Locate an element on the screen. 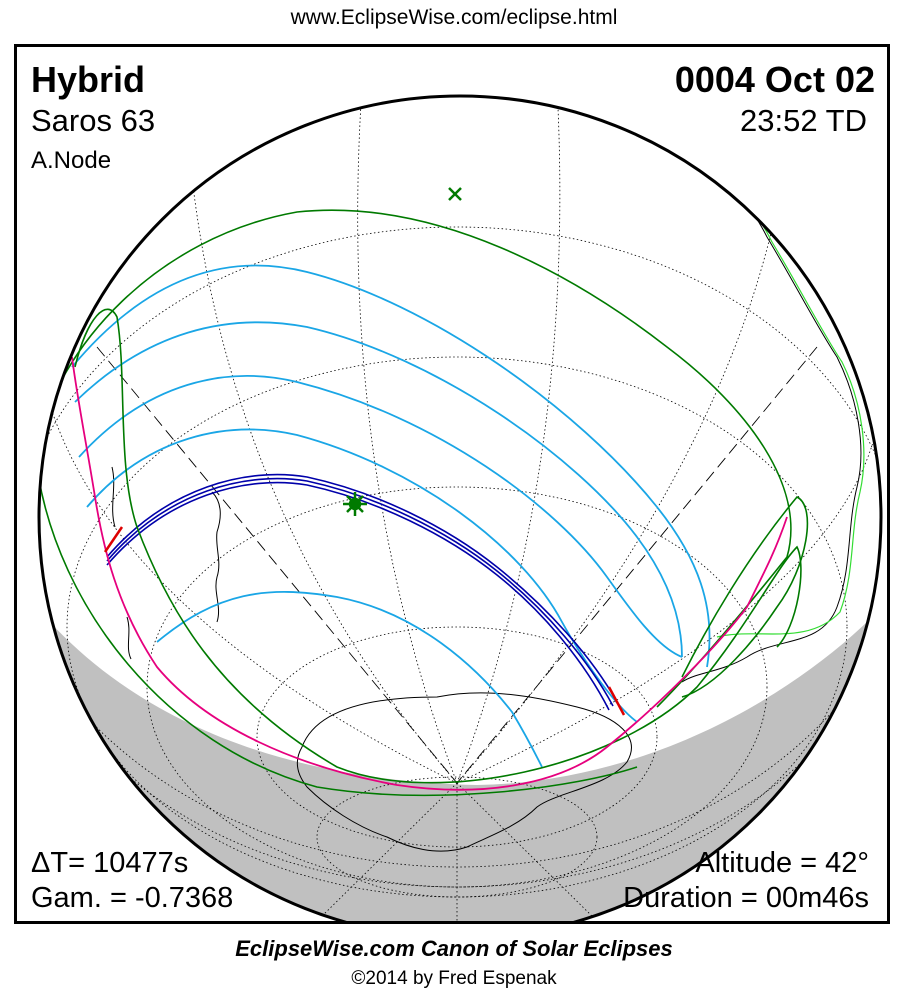 Image resolution: width=908 pixels, height=1004 pixels. eclipse-type: Hybrid is located at coordinates (88, 79).